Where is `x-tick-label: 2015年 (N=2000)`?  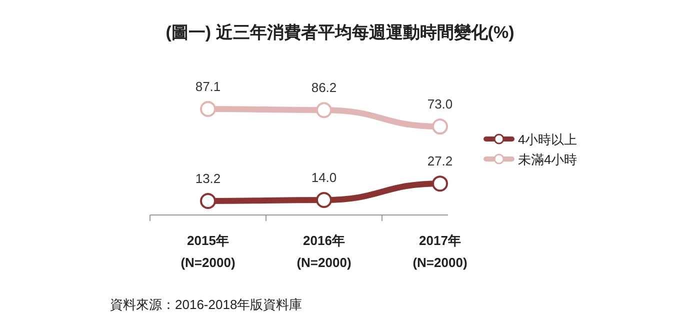
x-tick-label: 2015年 (N=2000) is located at coordinates (208, 251).